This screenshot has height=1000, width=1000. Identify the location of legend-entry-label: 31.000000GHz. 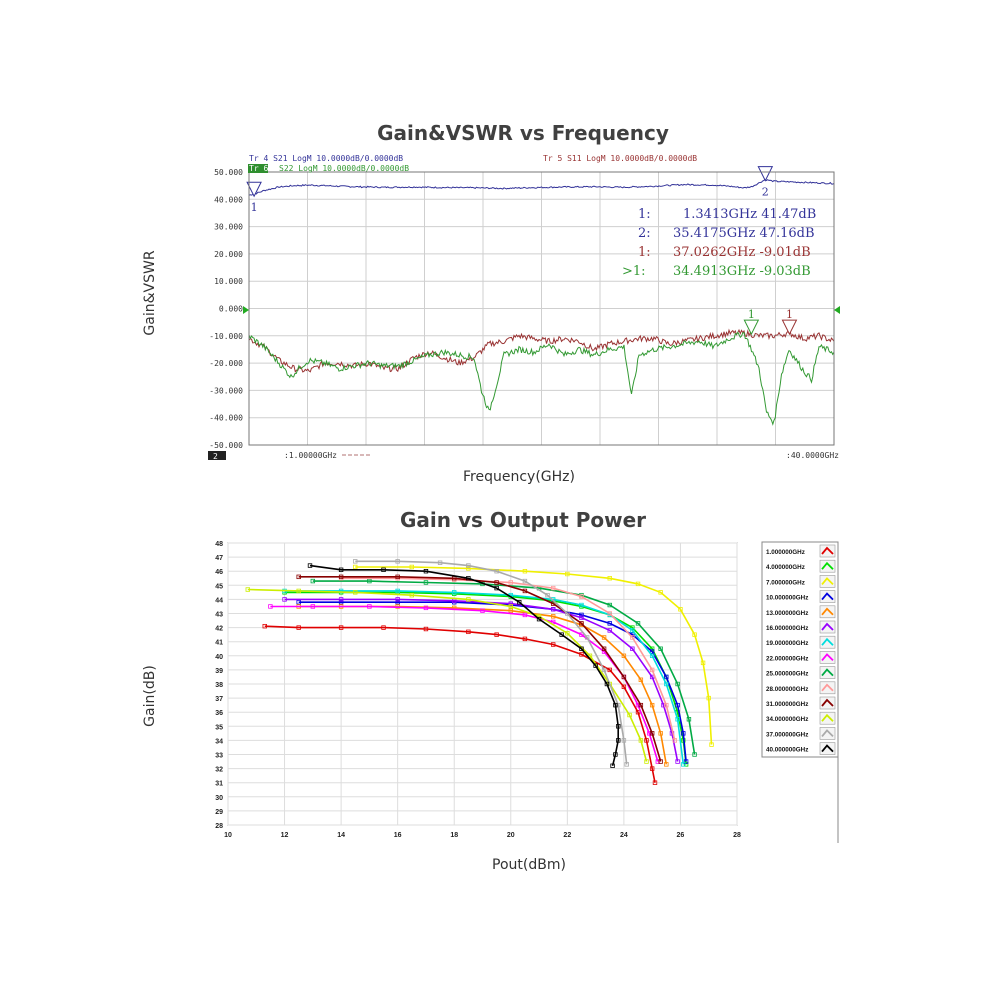
(787, 704).